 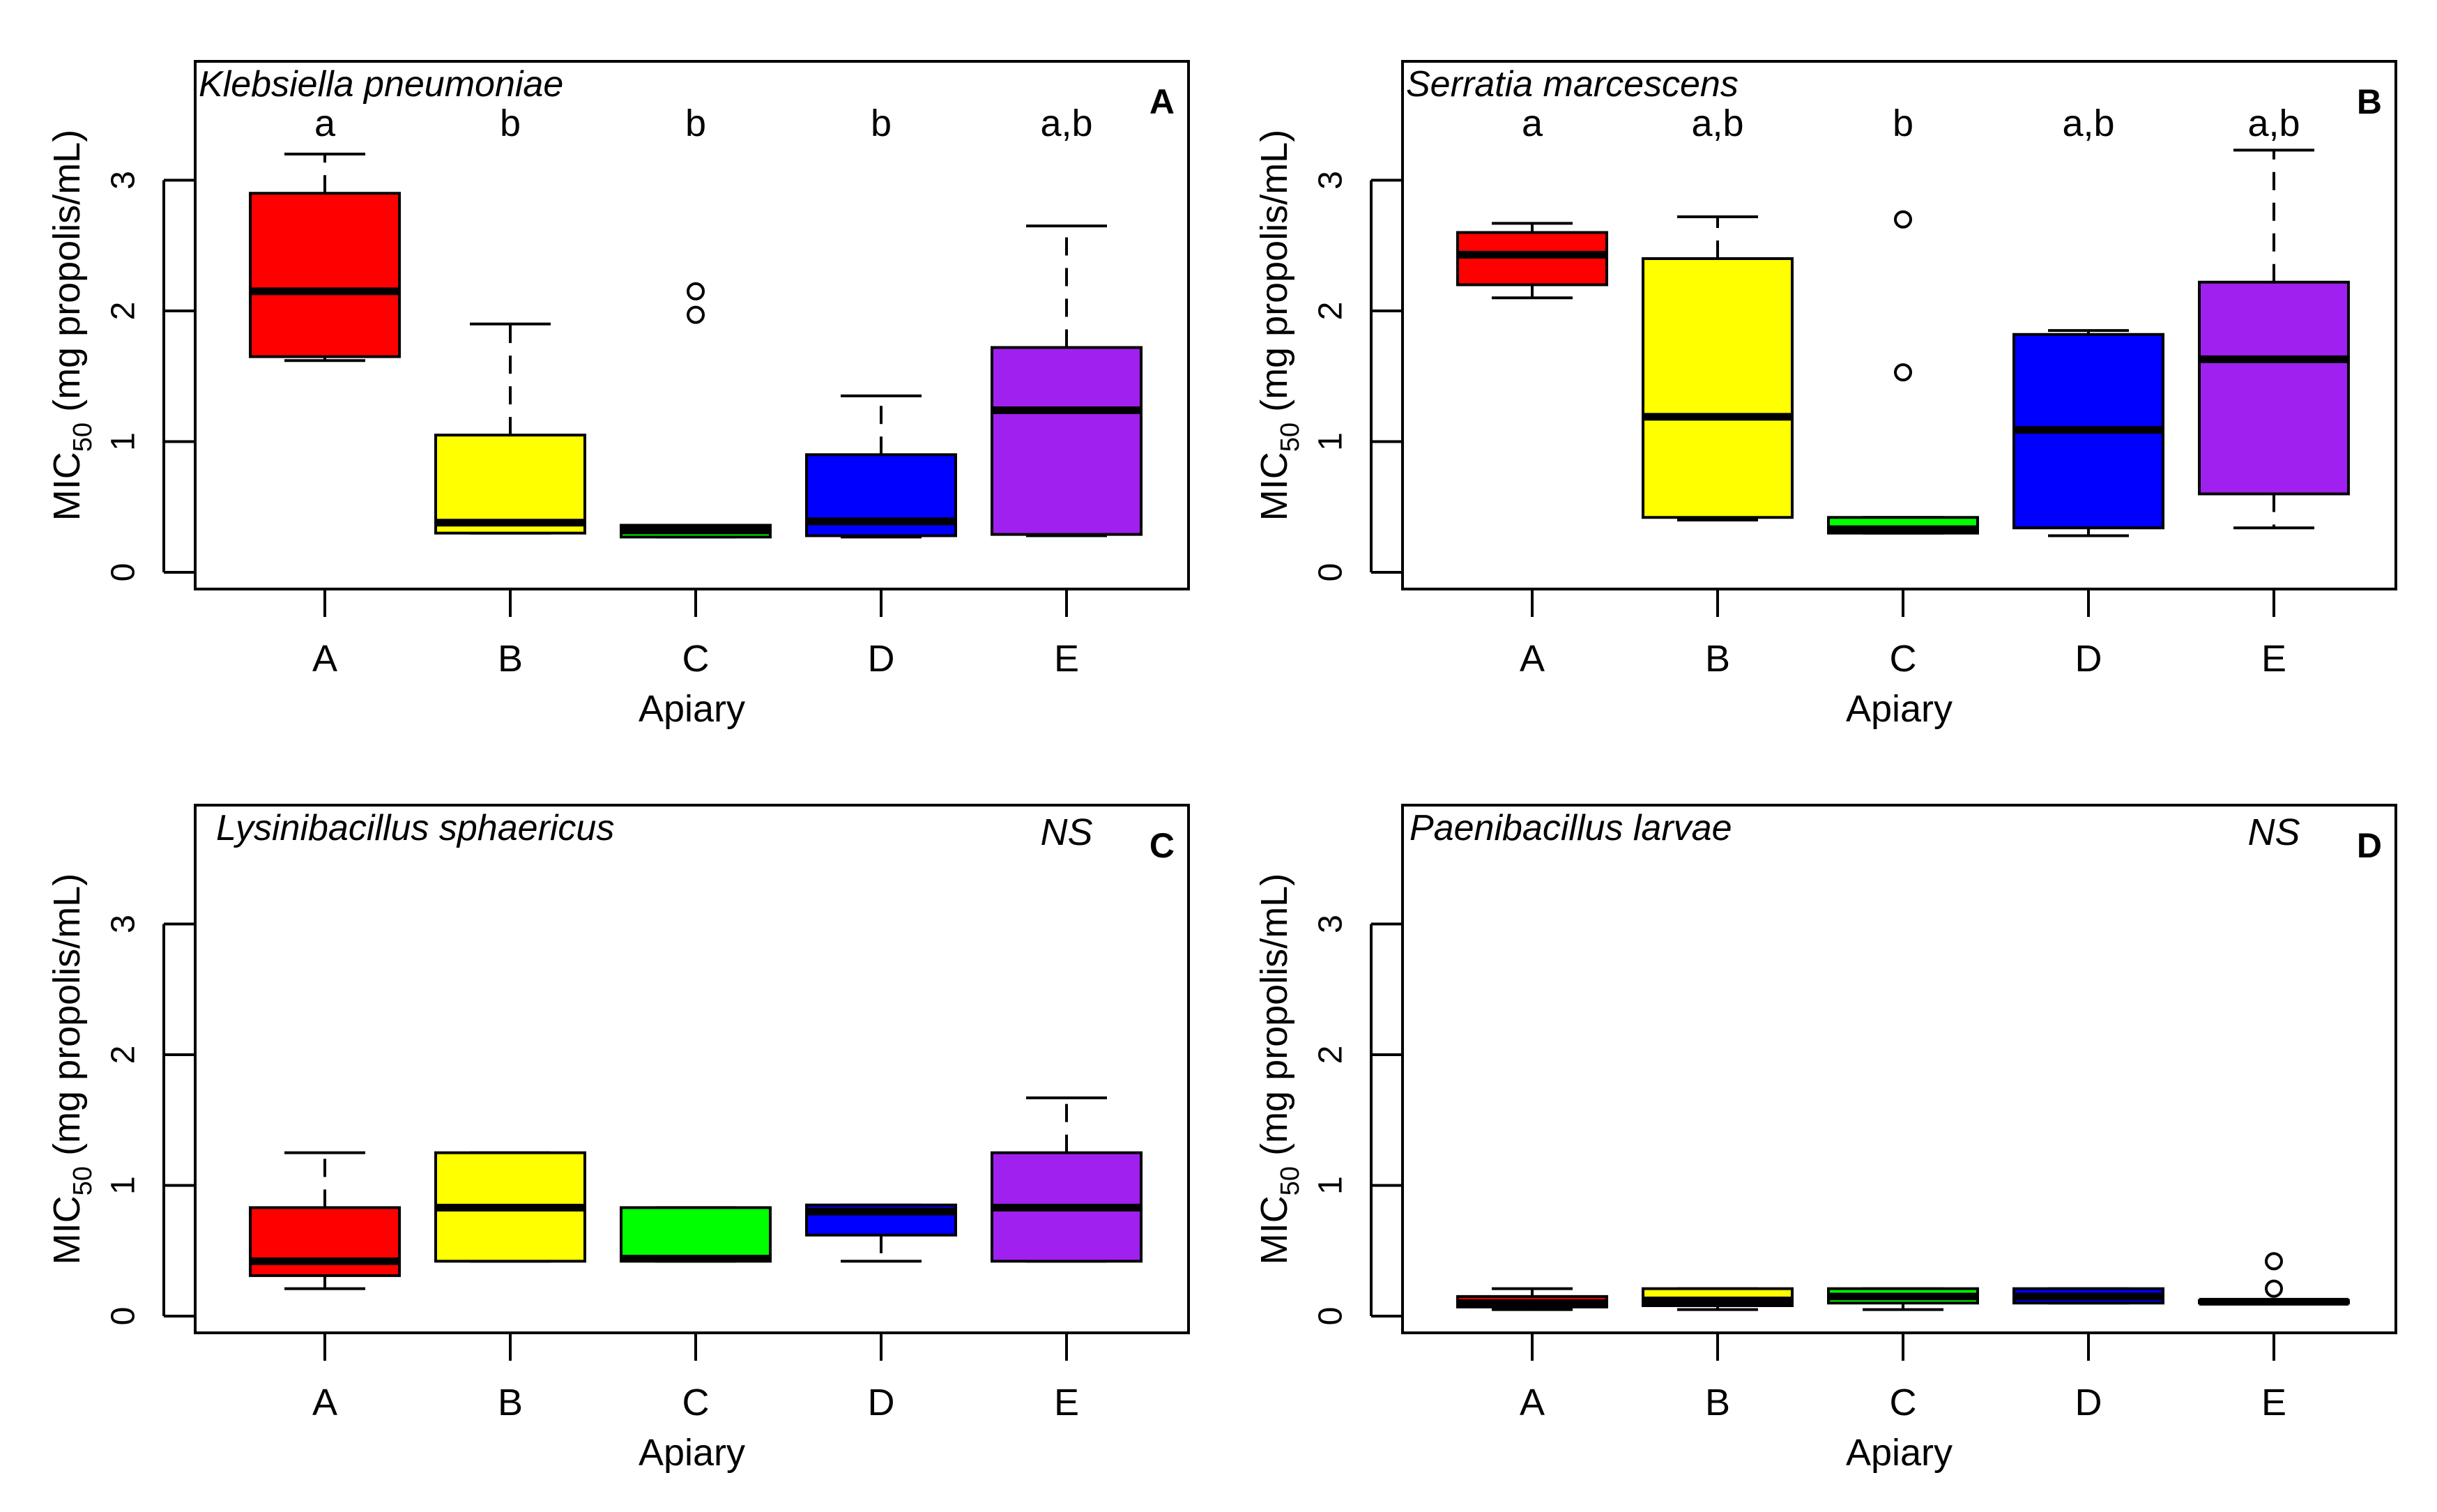 What do you see at coordinates (881, 320) in the screenshot?
I see `box-d: b` at bounding box center [881, 320].